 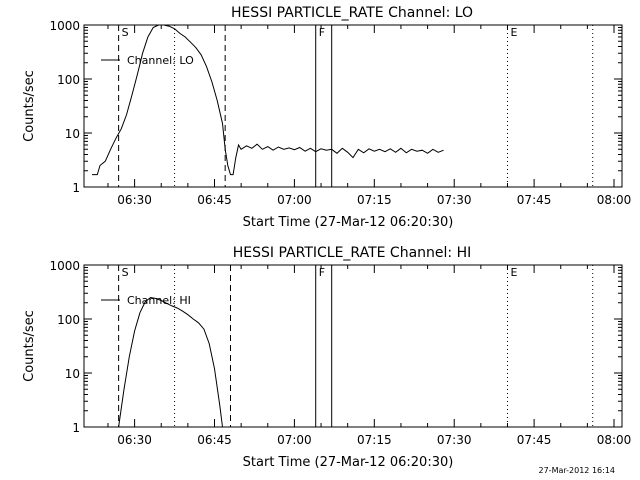 What do you see at coordinates (513, 272) in the screenshot?
I see `hi-marker-label: E` at bounding box center [513, 272].